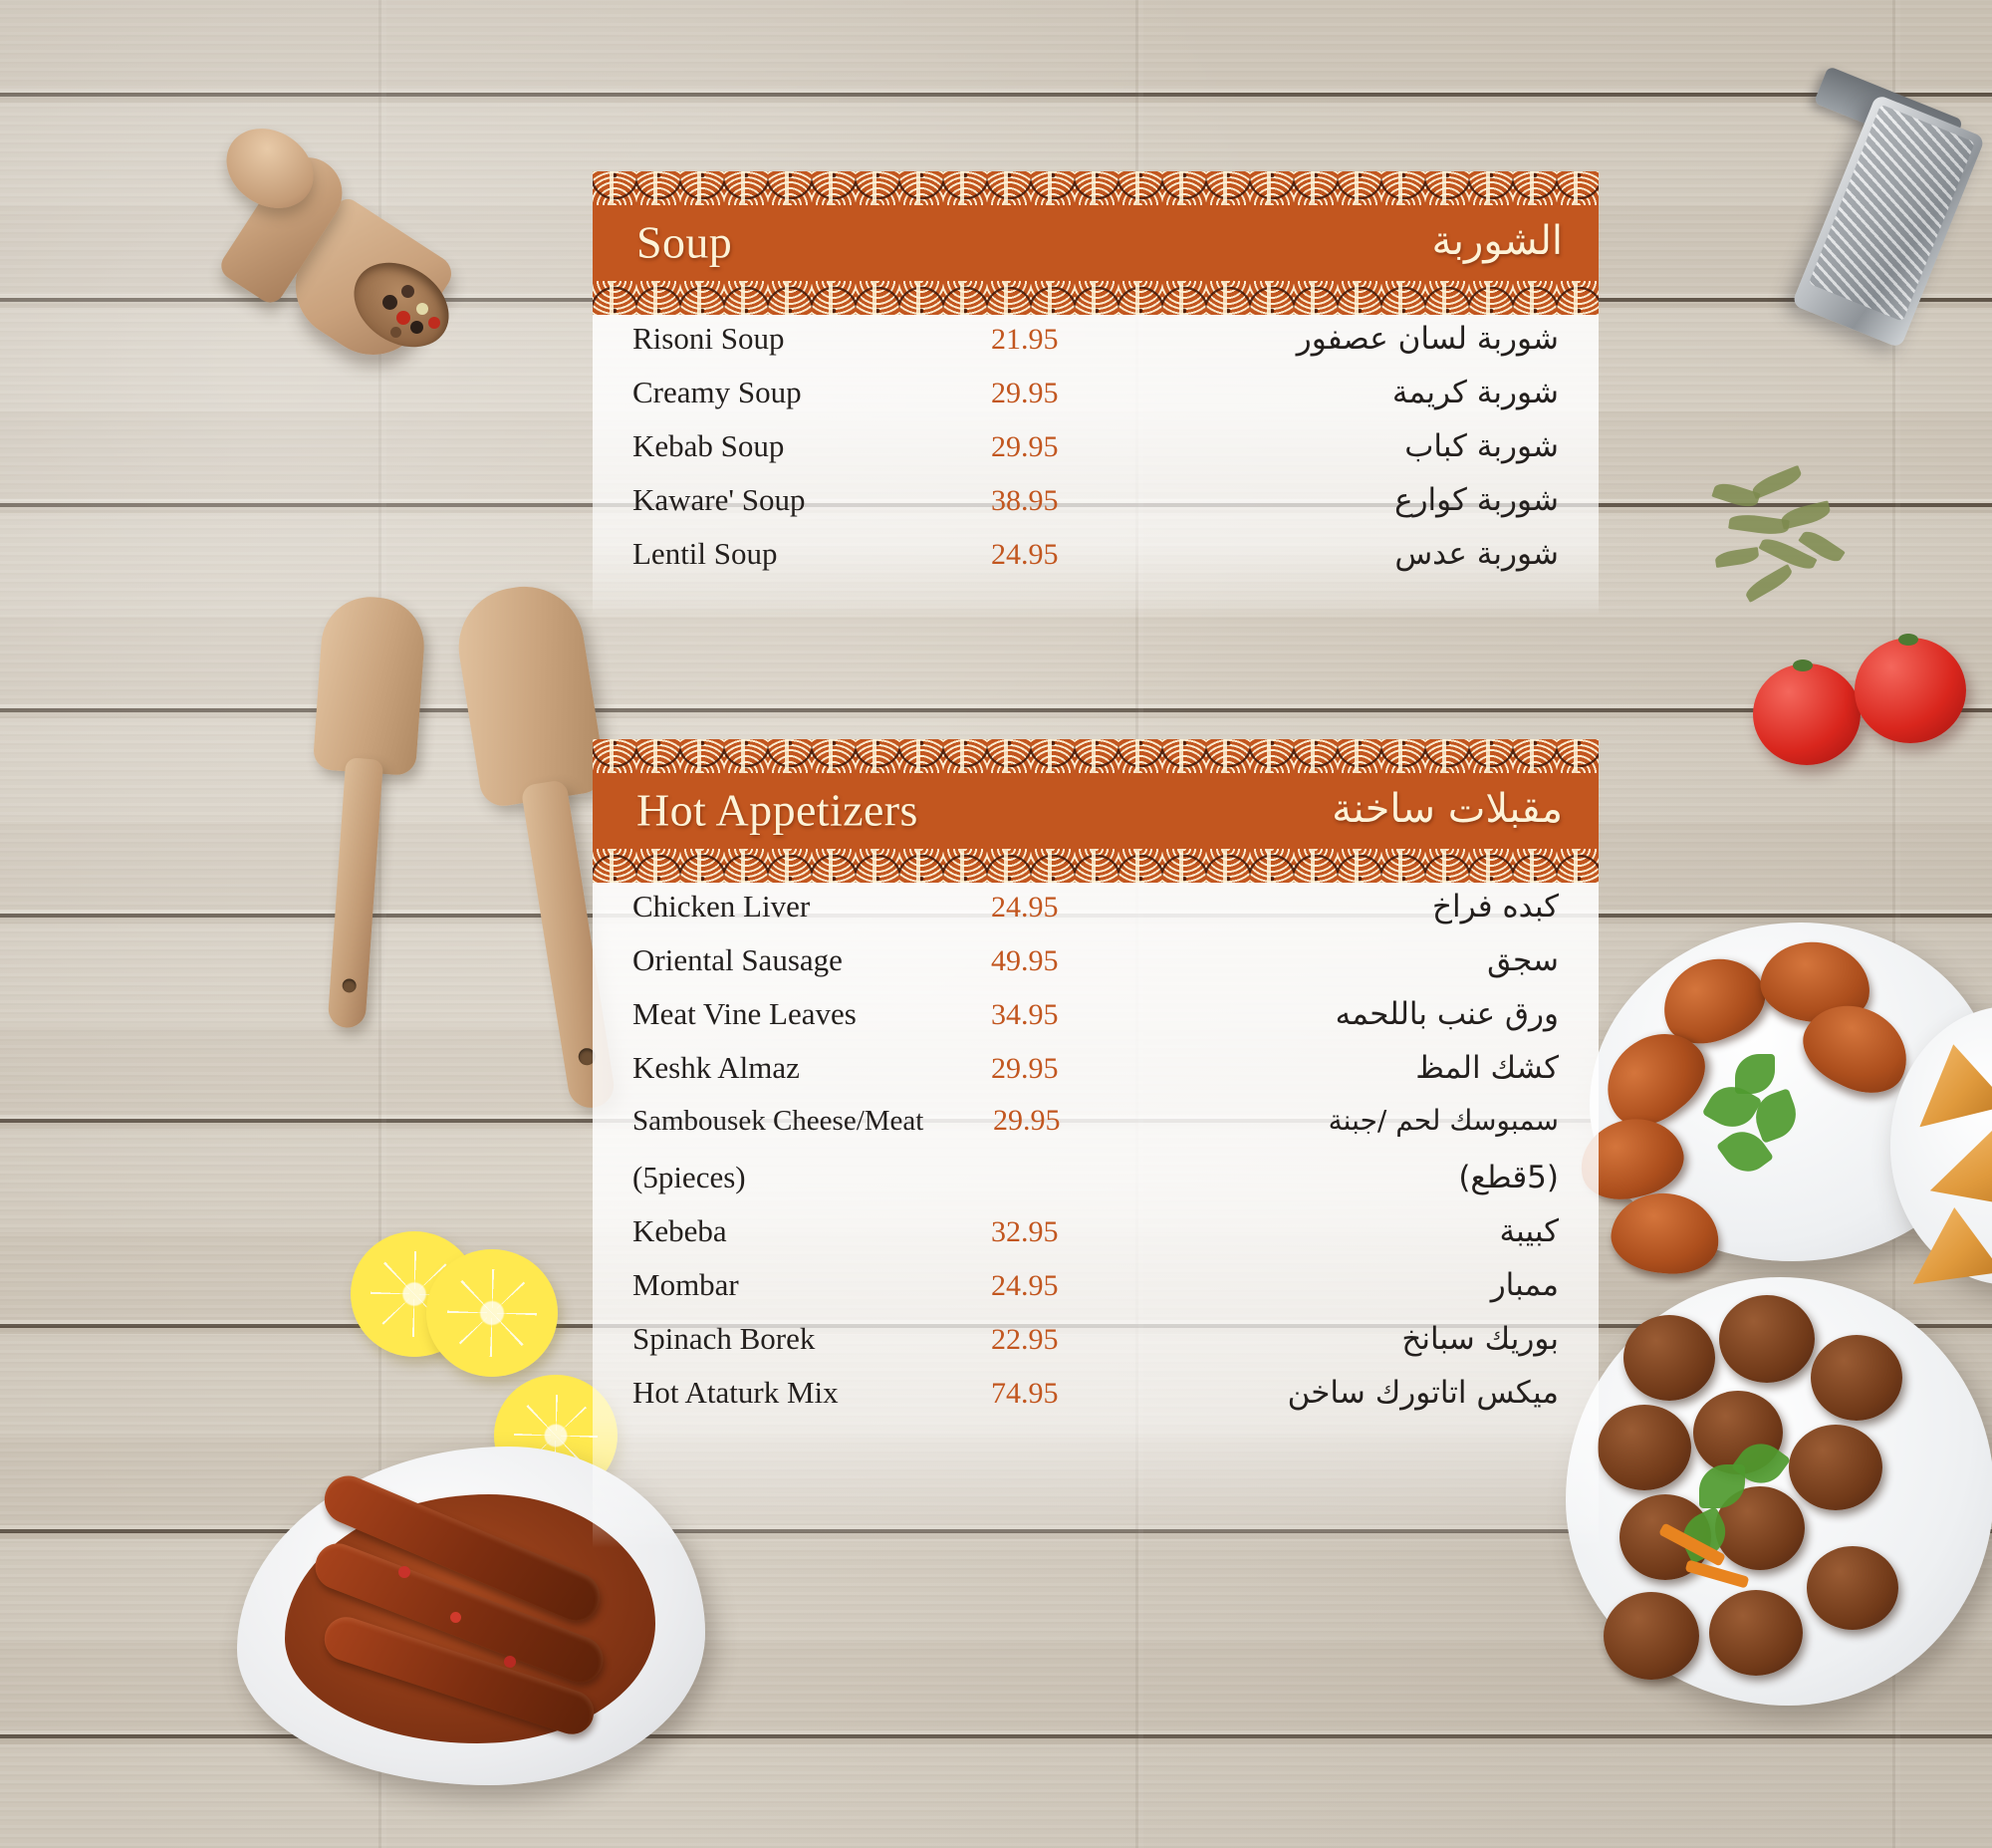 Image resolution: width=1992 pixels, height=1848 pixels. I want to click on item-name-en: Chicken Liver, so click(722, 907).